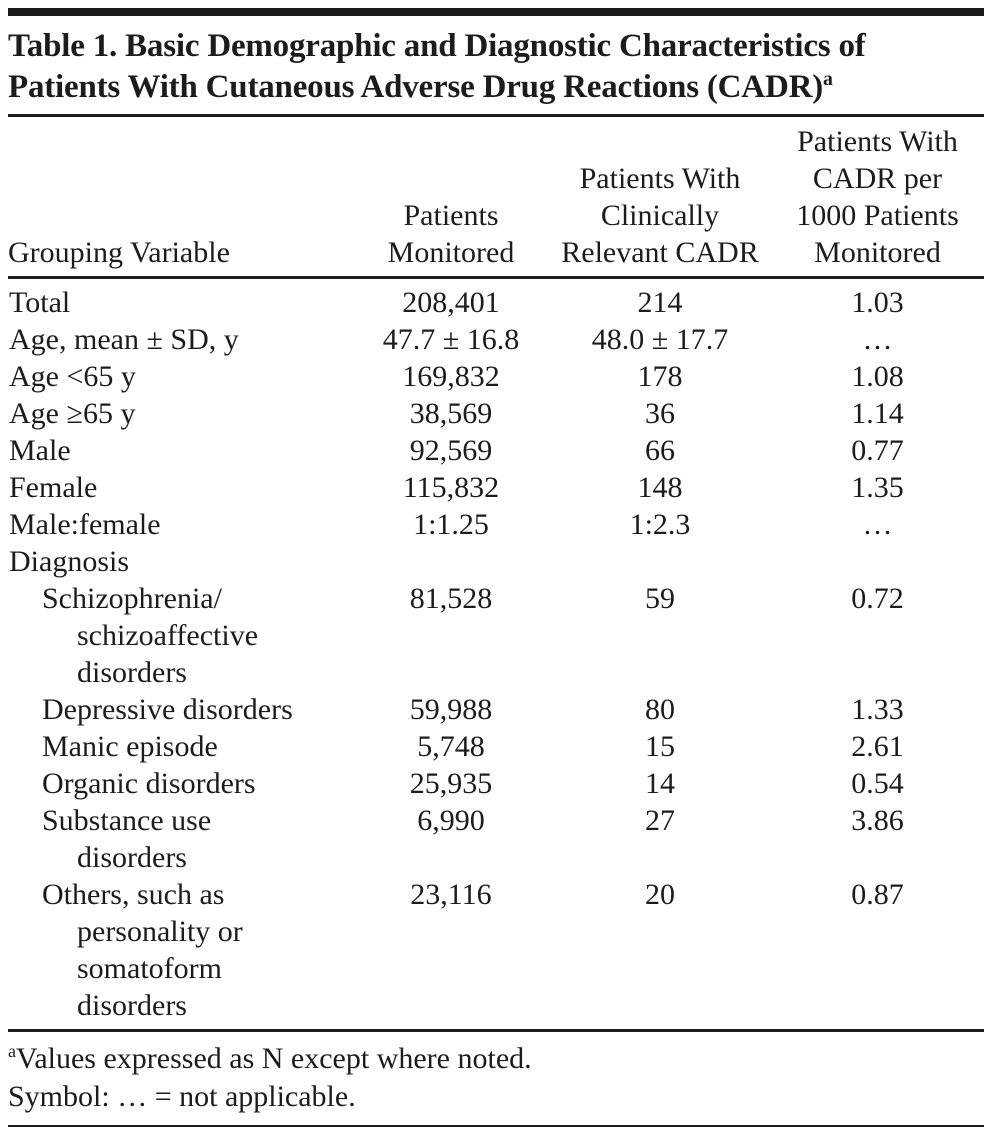 The width and height of the screenshot is (992, 1127). What do you see at coordinates (877, 746) in the screenshot?
I see `row-value: 2.61` at bounding box center [877, 746].